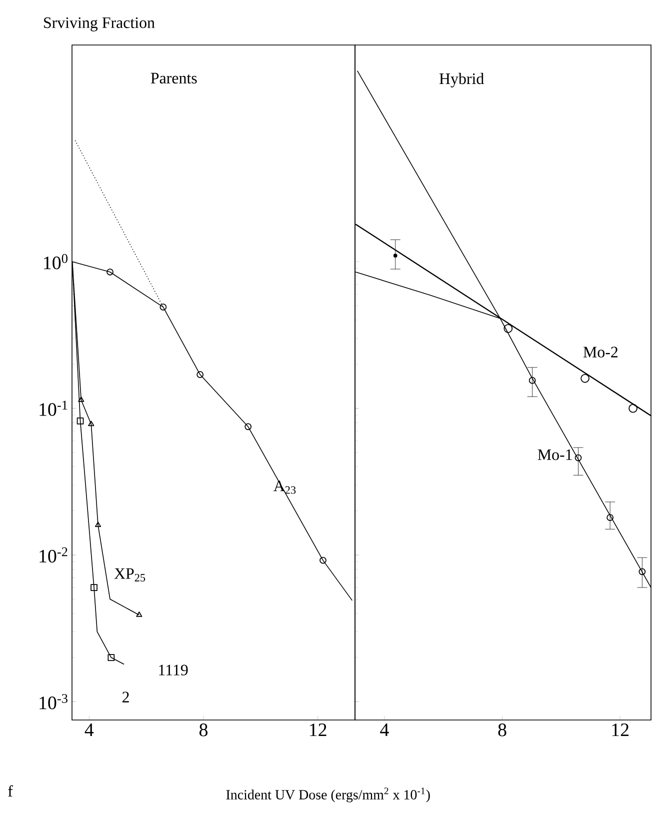  I want to click on text: f, so click(10, 790).